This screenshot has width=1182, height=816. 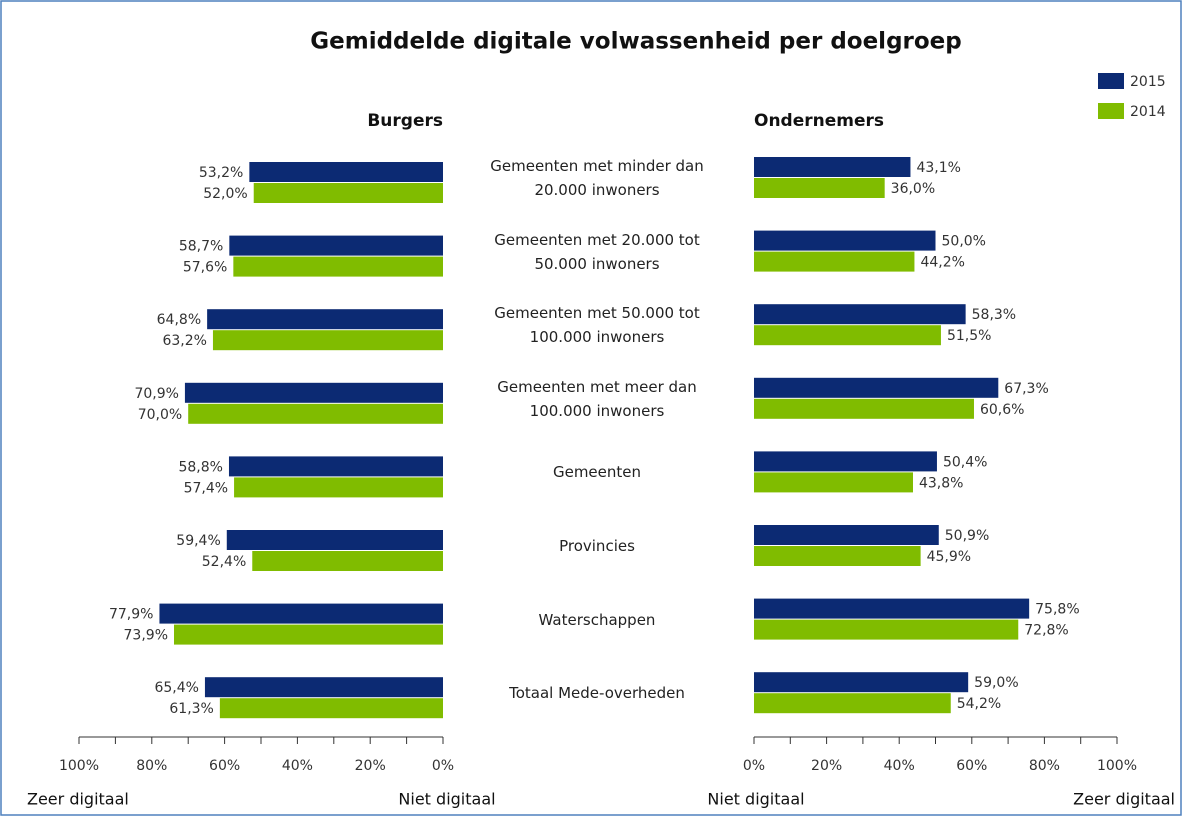 I want to click on value-label: 57,6%, so click(x=205, y=268).